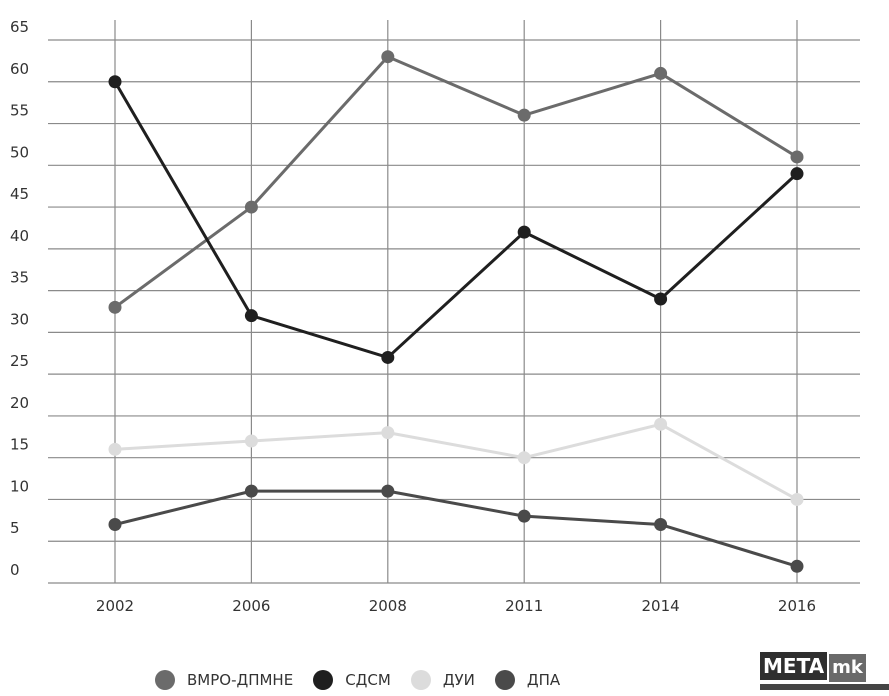  I want to click on legend-swatch-vmro, so click(165, 680).